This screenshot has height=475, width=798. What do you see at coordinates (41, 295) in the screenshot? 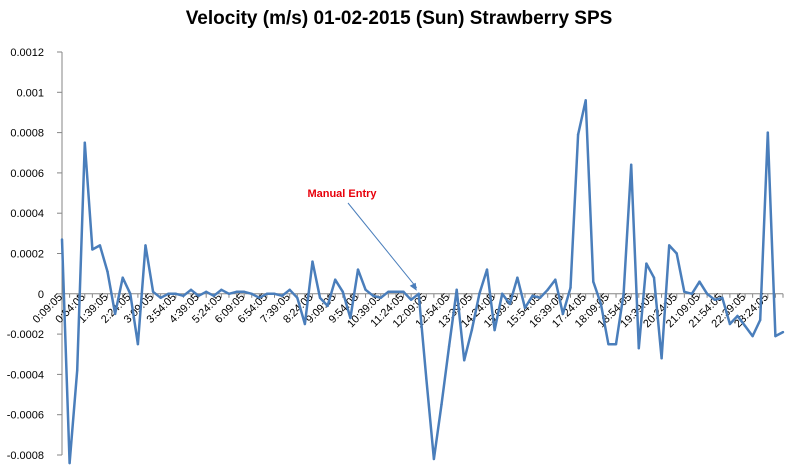
I see `y-tick-label: 0` at bounding box center [41, 295].